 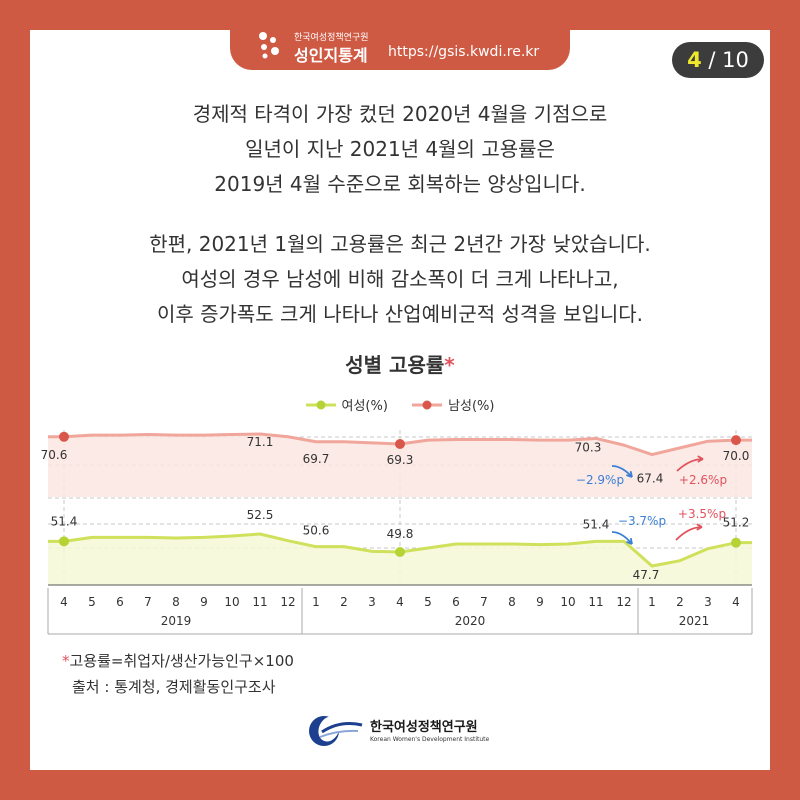 I want to click on data-label: 49.8, so click(x=400, y=534).